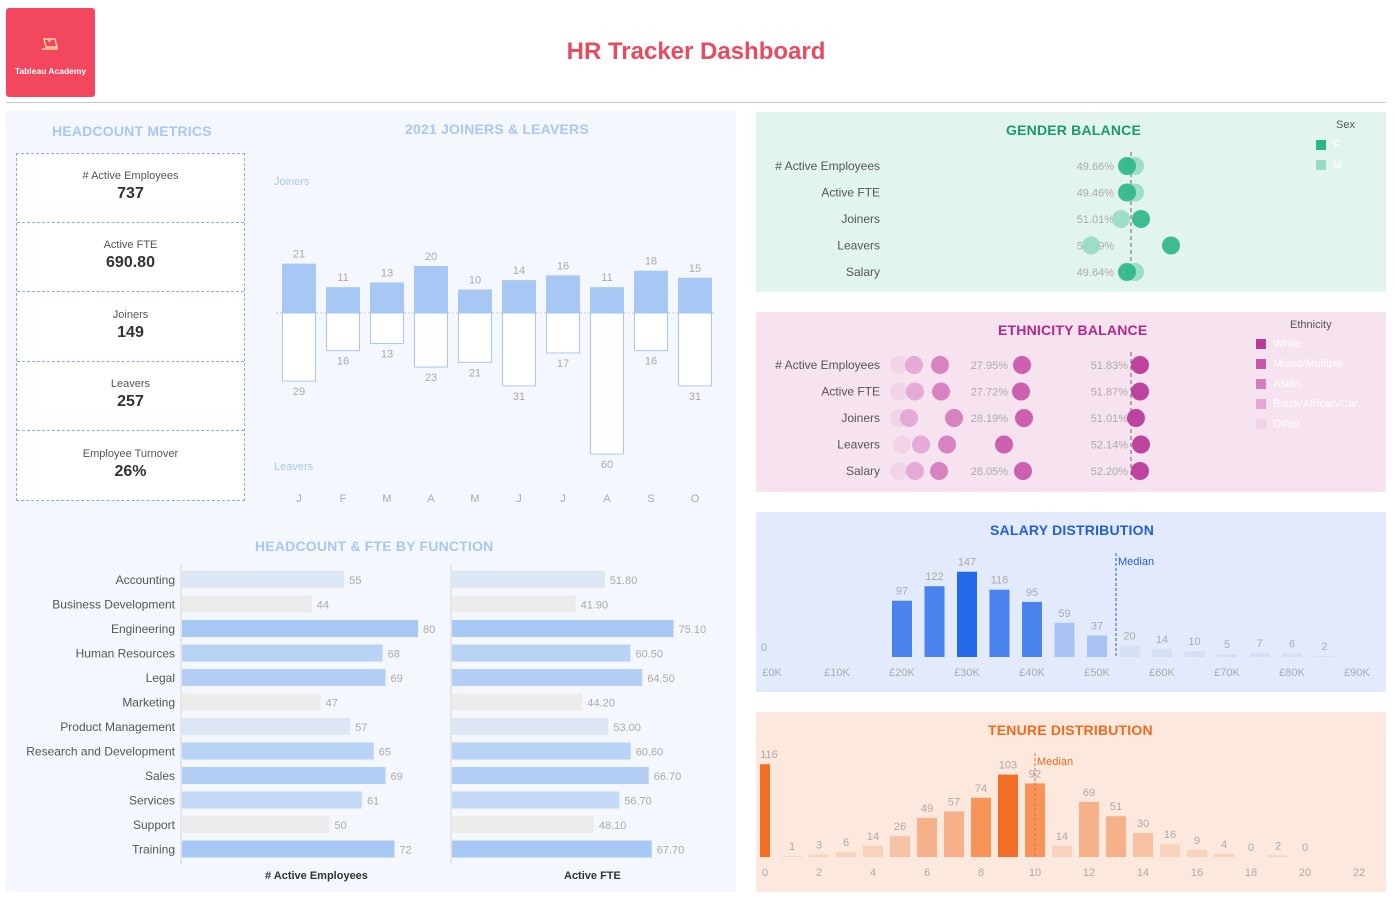 The width and height of the screenshot is (1396, 899). I want to click on legend-label: Other, so click(1287, 424).